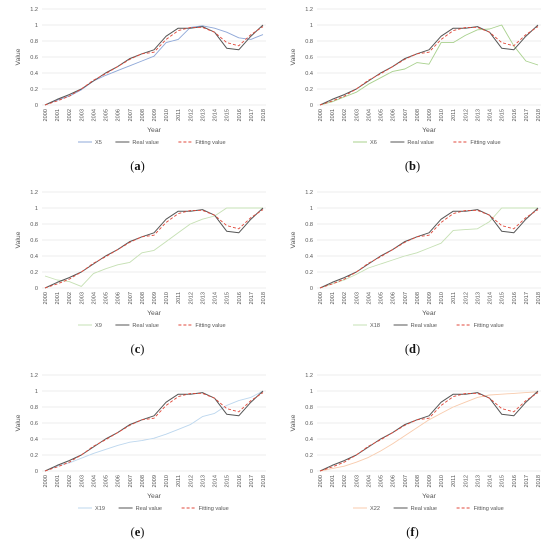  Describe the element at coordinates (100, 509) in the screenshot. I see `legend-label: X19` at that location.